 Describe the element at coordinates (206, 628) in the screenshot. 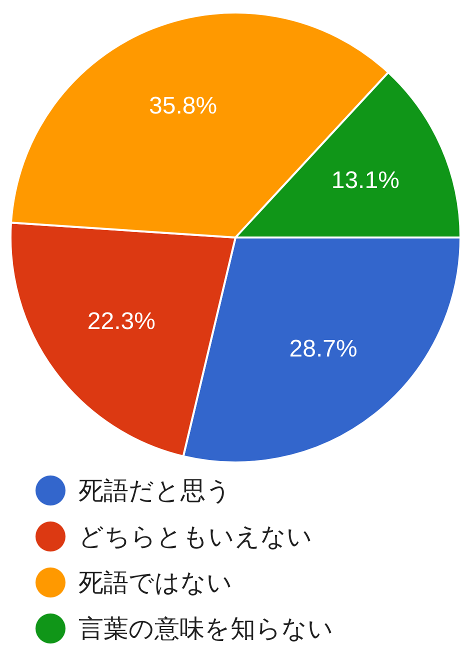

I see `legend-label: 言葉の意味を知らない` at that location.